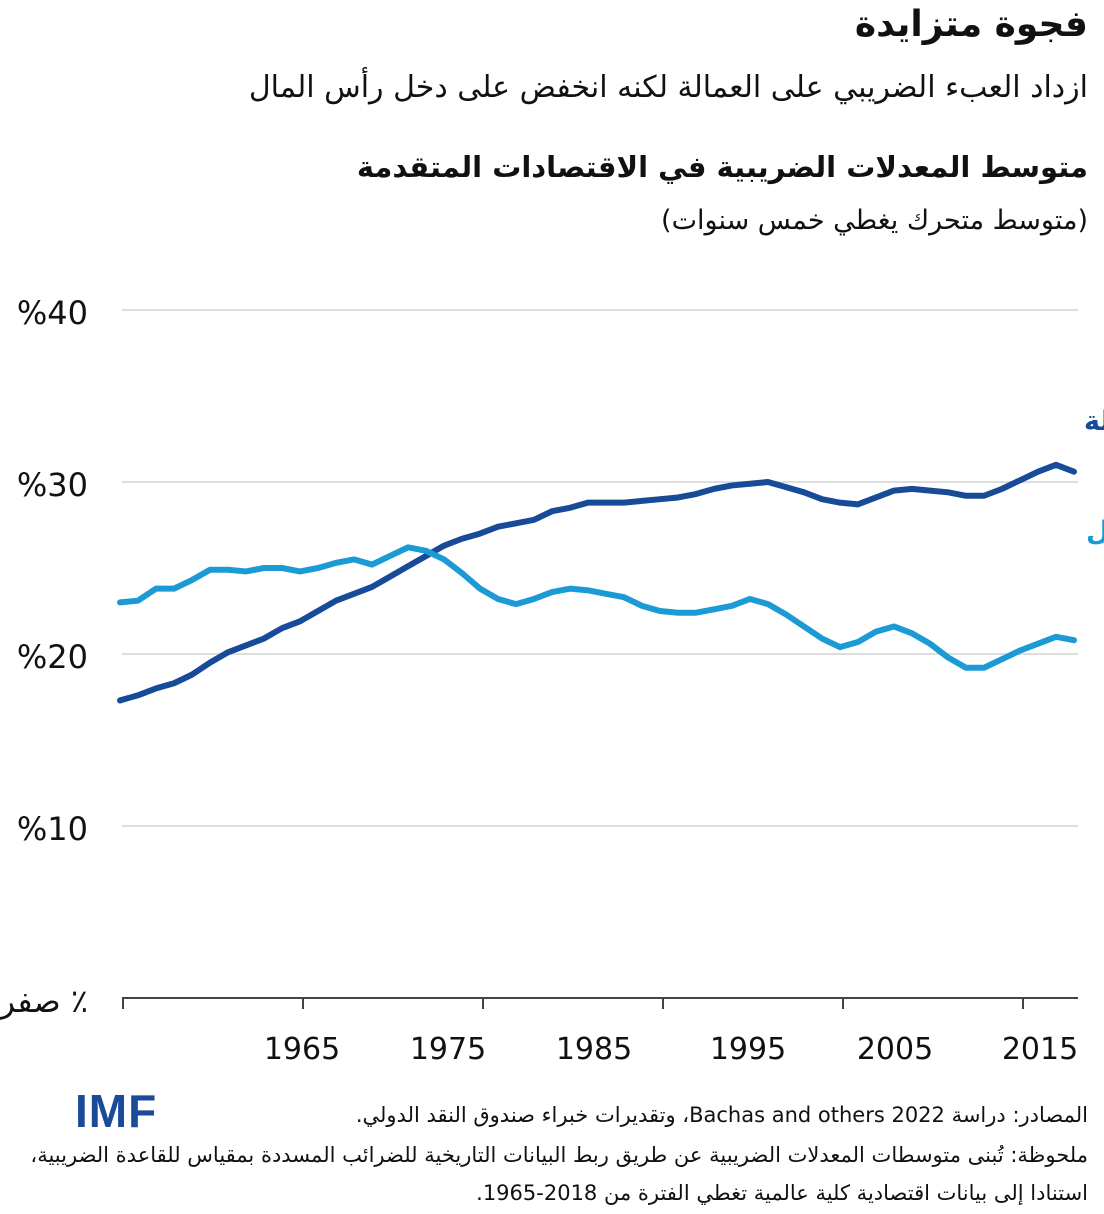  What do you see at coordinates (874, 220) in the screenshot?
I see `chart-note: (متوسط متحرك يغطي خمس سنوات)` at bounding box center [874, 220].